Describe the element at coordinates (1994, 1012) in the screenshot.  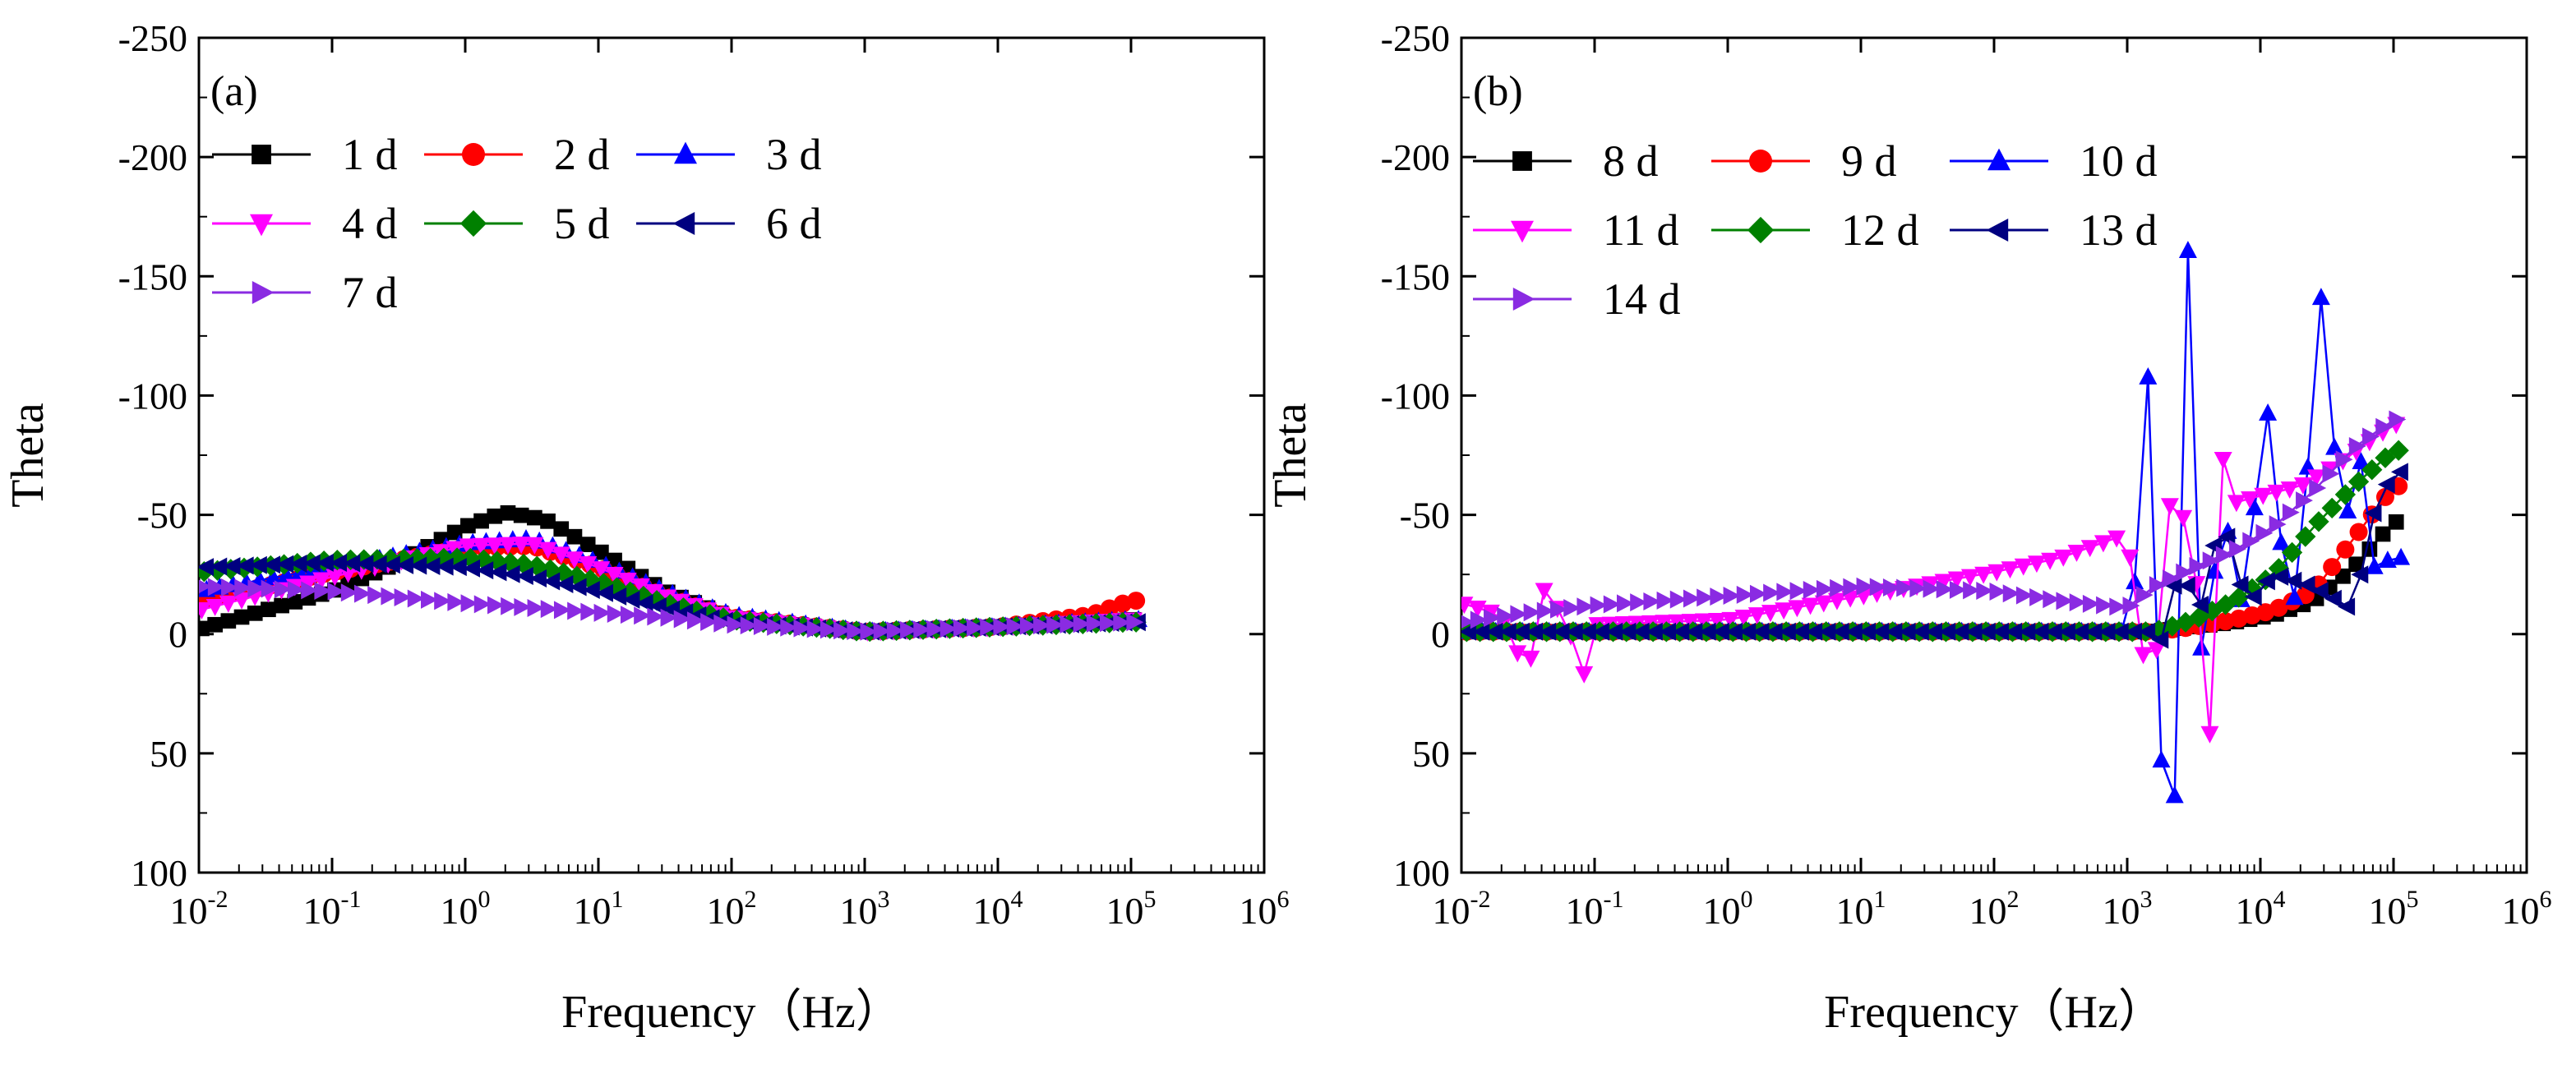
I see `x-axis-title: Frequency（Hz）` at that location.